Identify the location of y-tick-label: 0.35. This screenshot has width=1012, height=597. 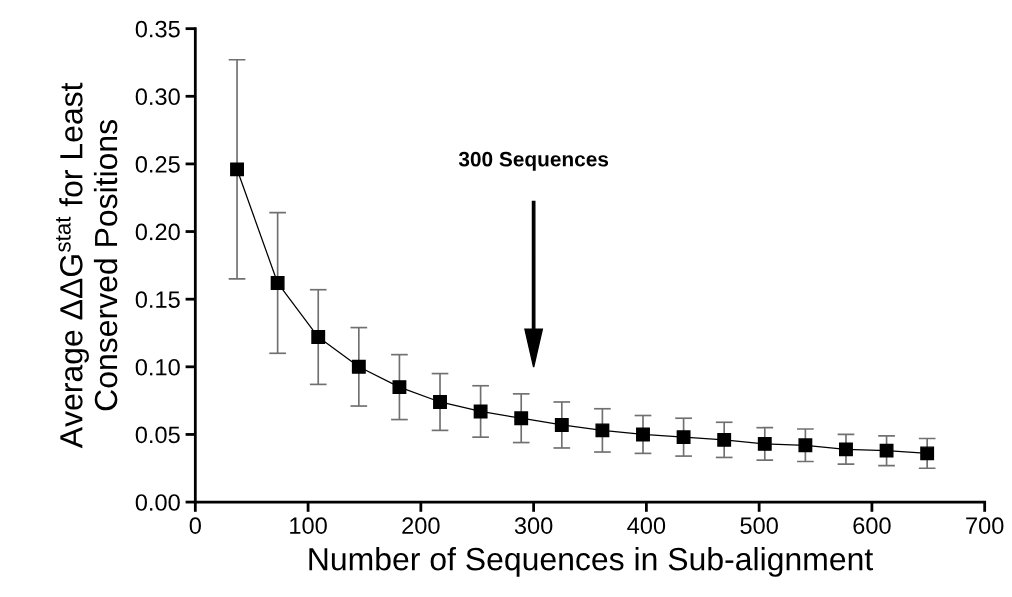
(157, 29).